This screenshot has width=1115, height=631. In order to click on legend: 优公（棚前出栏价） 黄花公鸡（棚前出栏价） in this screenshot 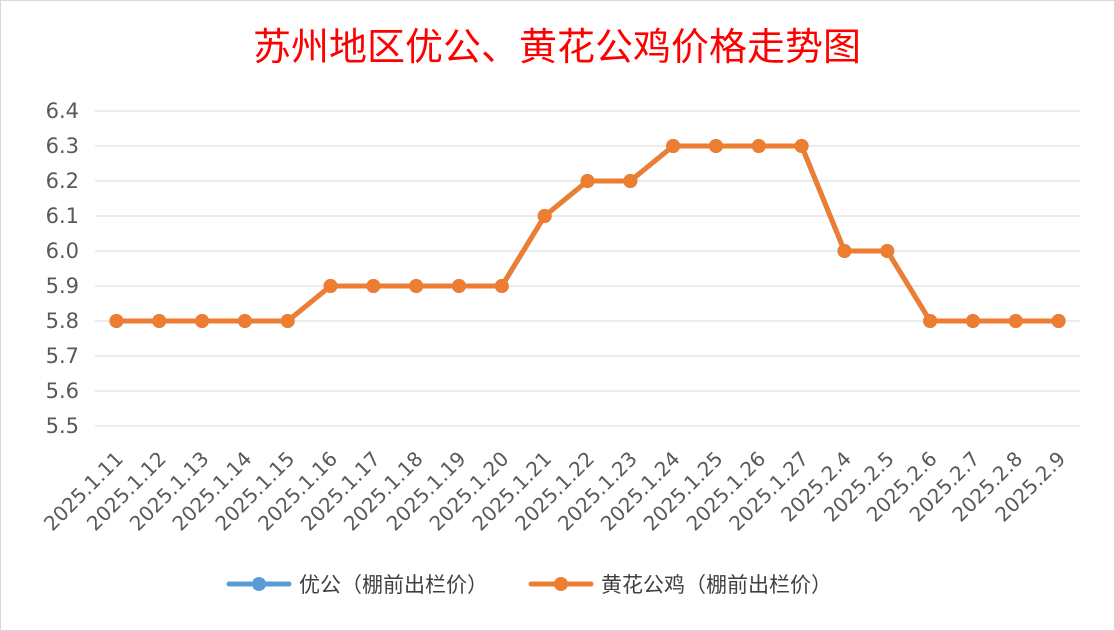, I will do `click(529, 585)`.